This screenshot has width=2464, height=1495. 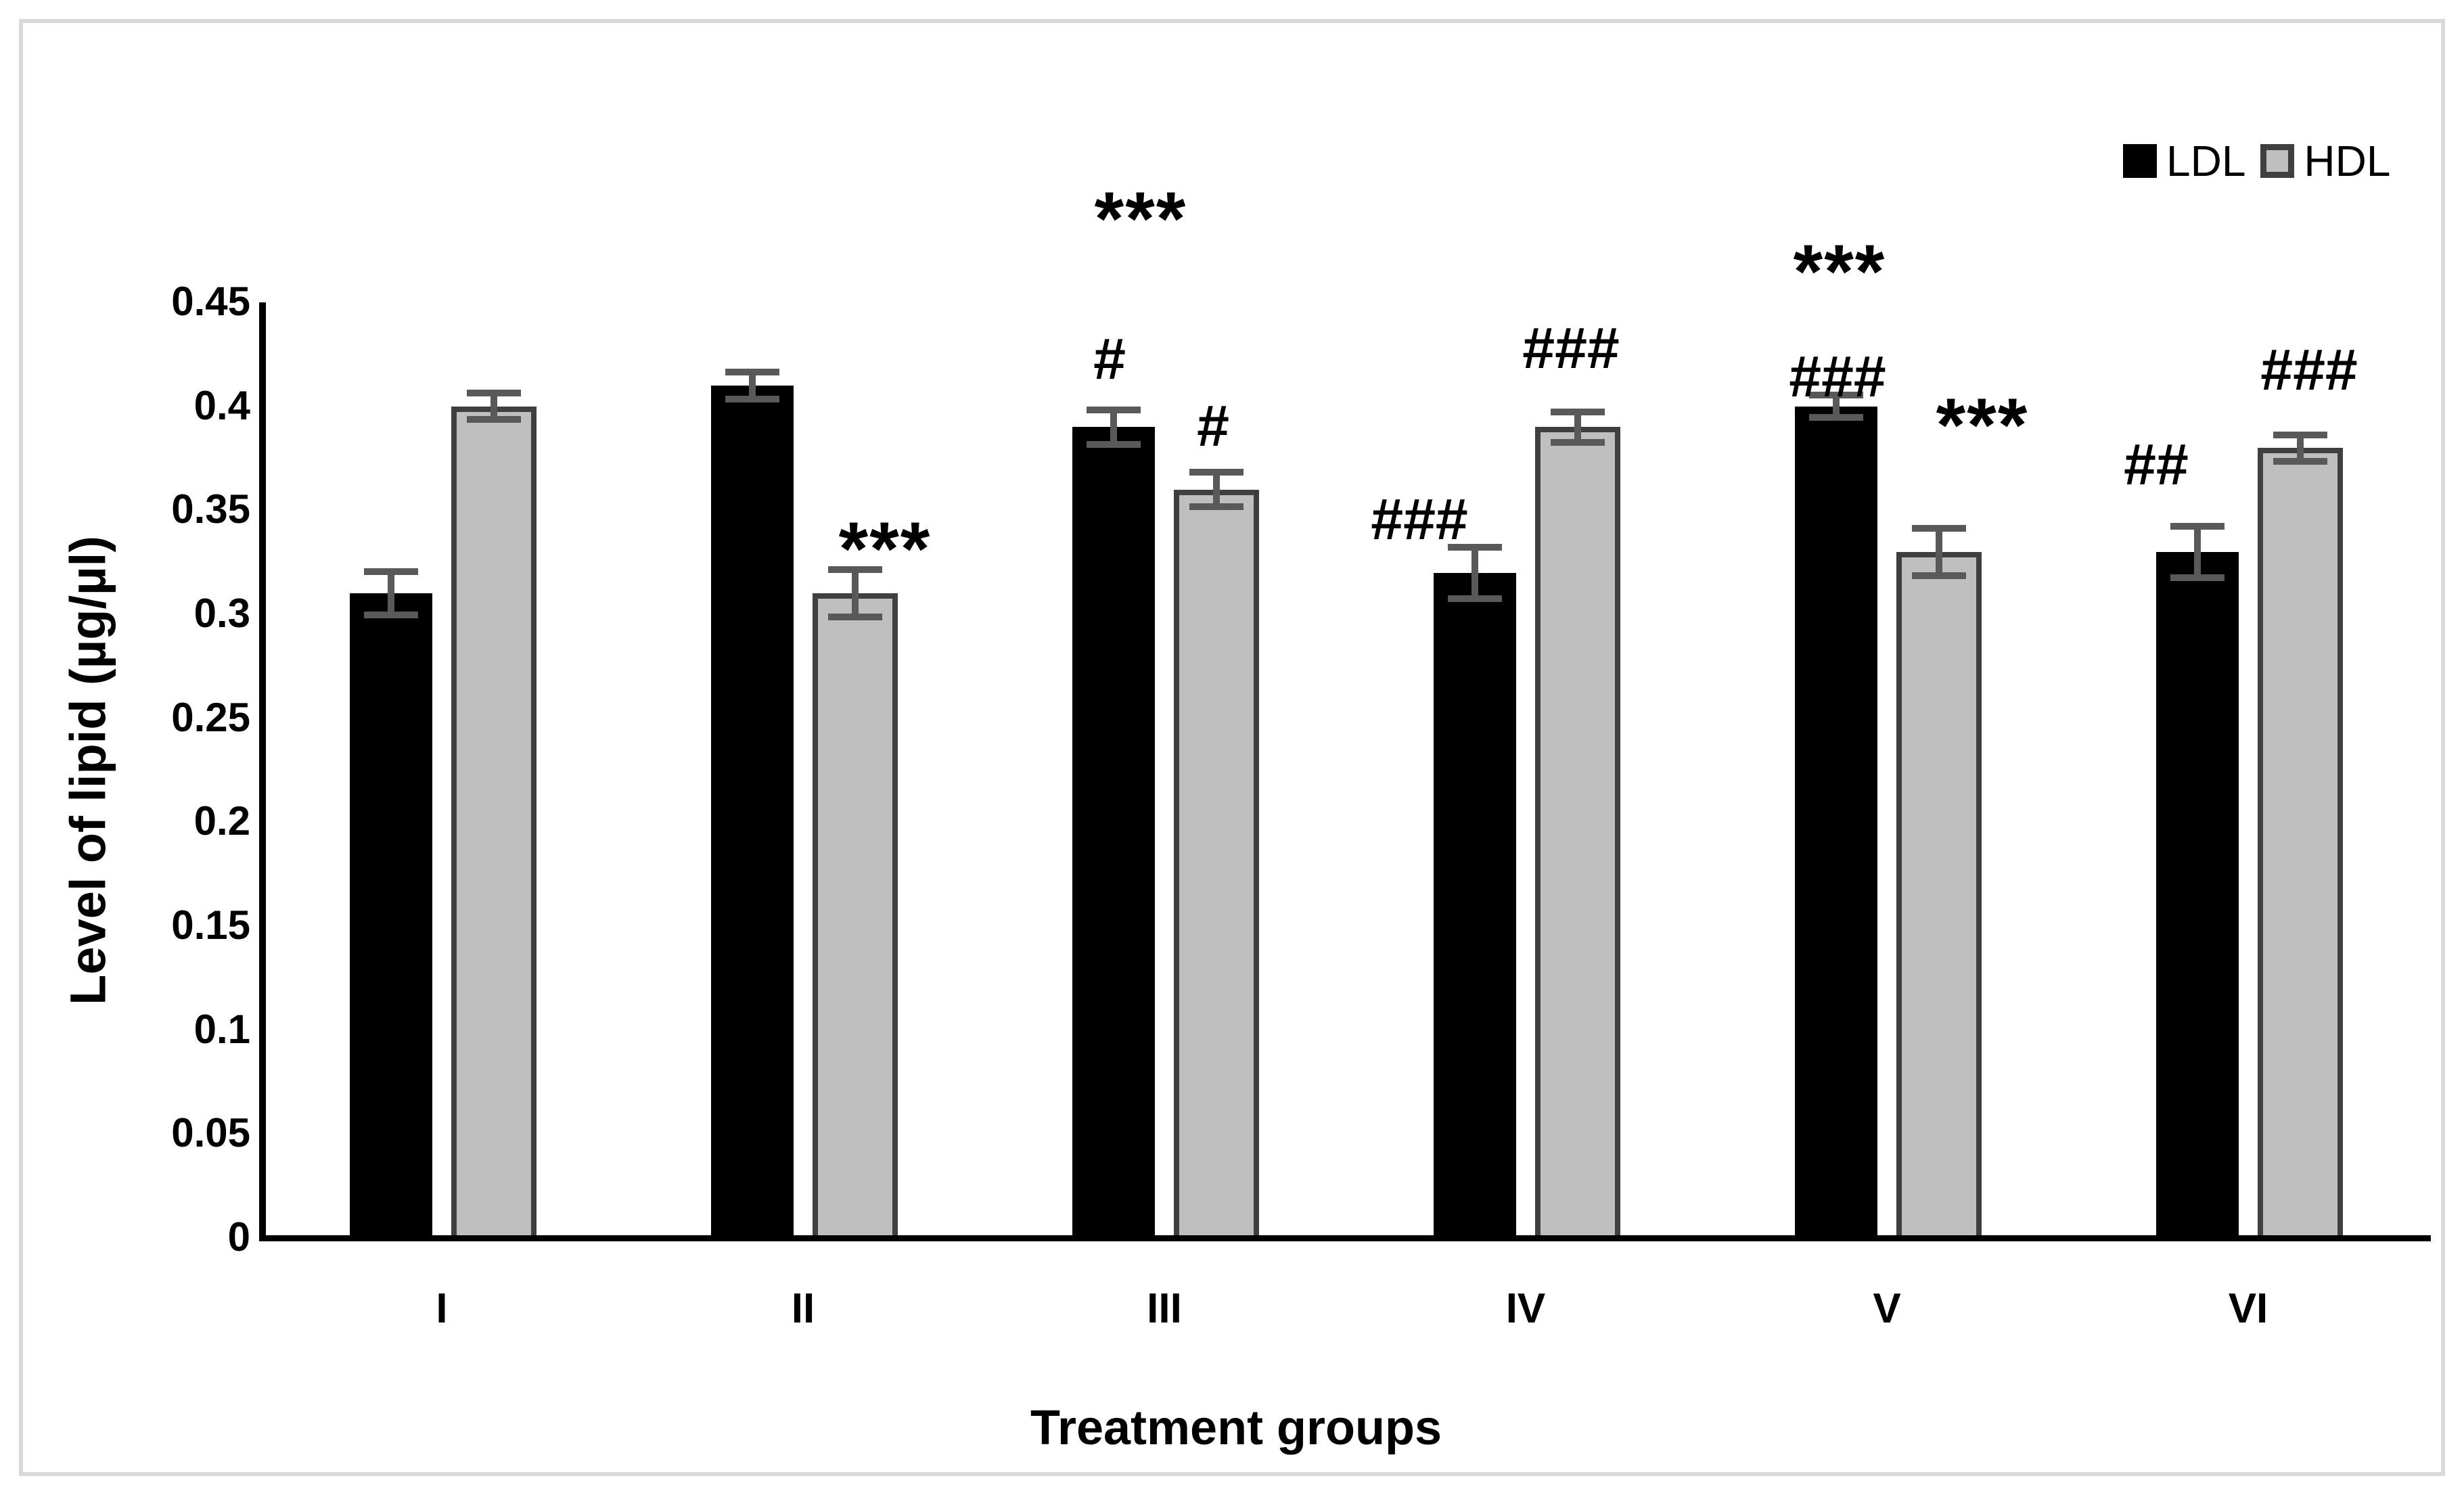 What do you see at coordinates (1939, 896) in the screenshot?
I see `bar-HDL-V` at bounding box center [1939, 896].